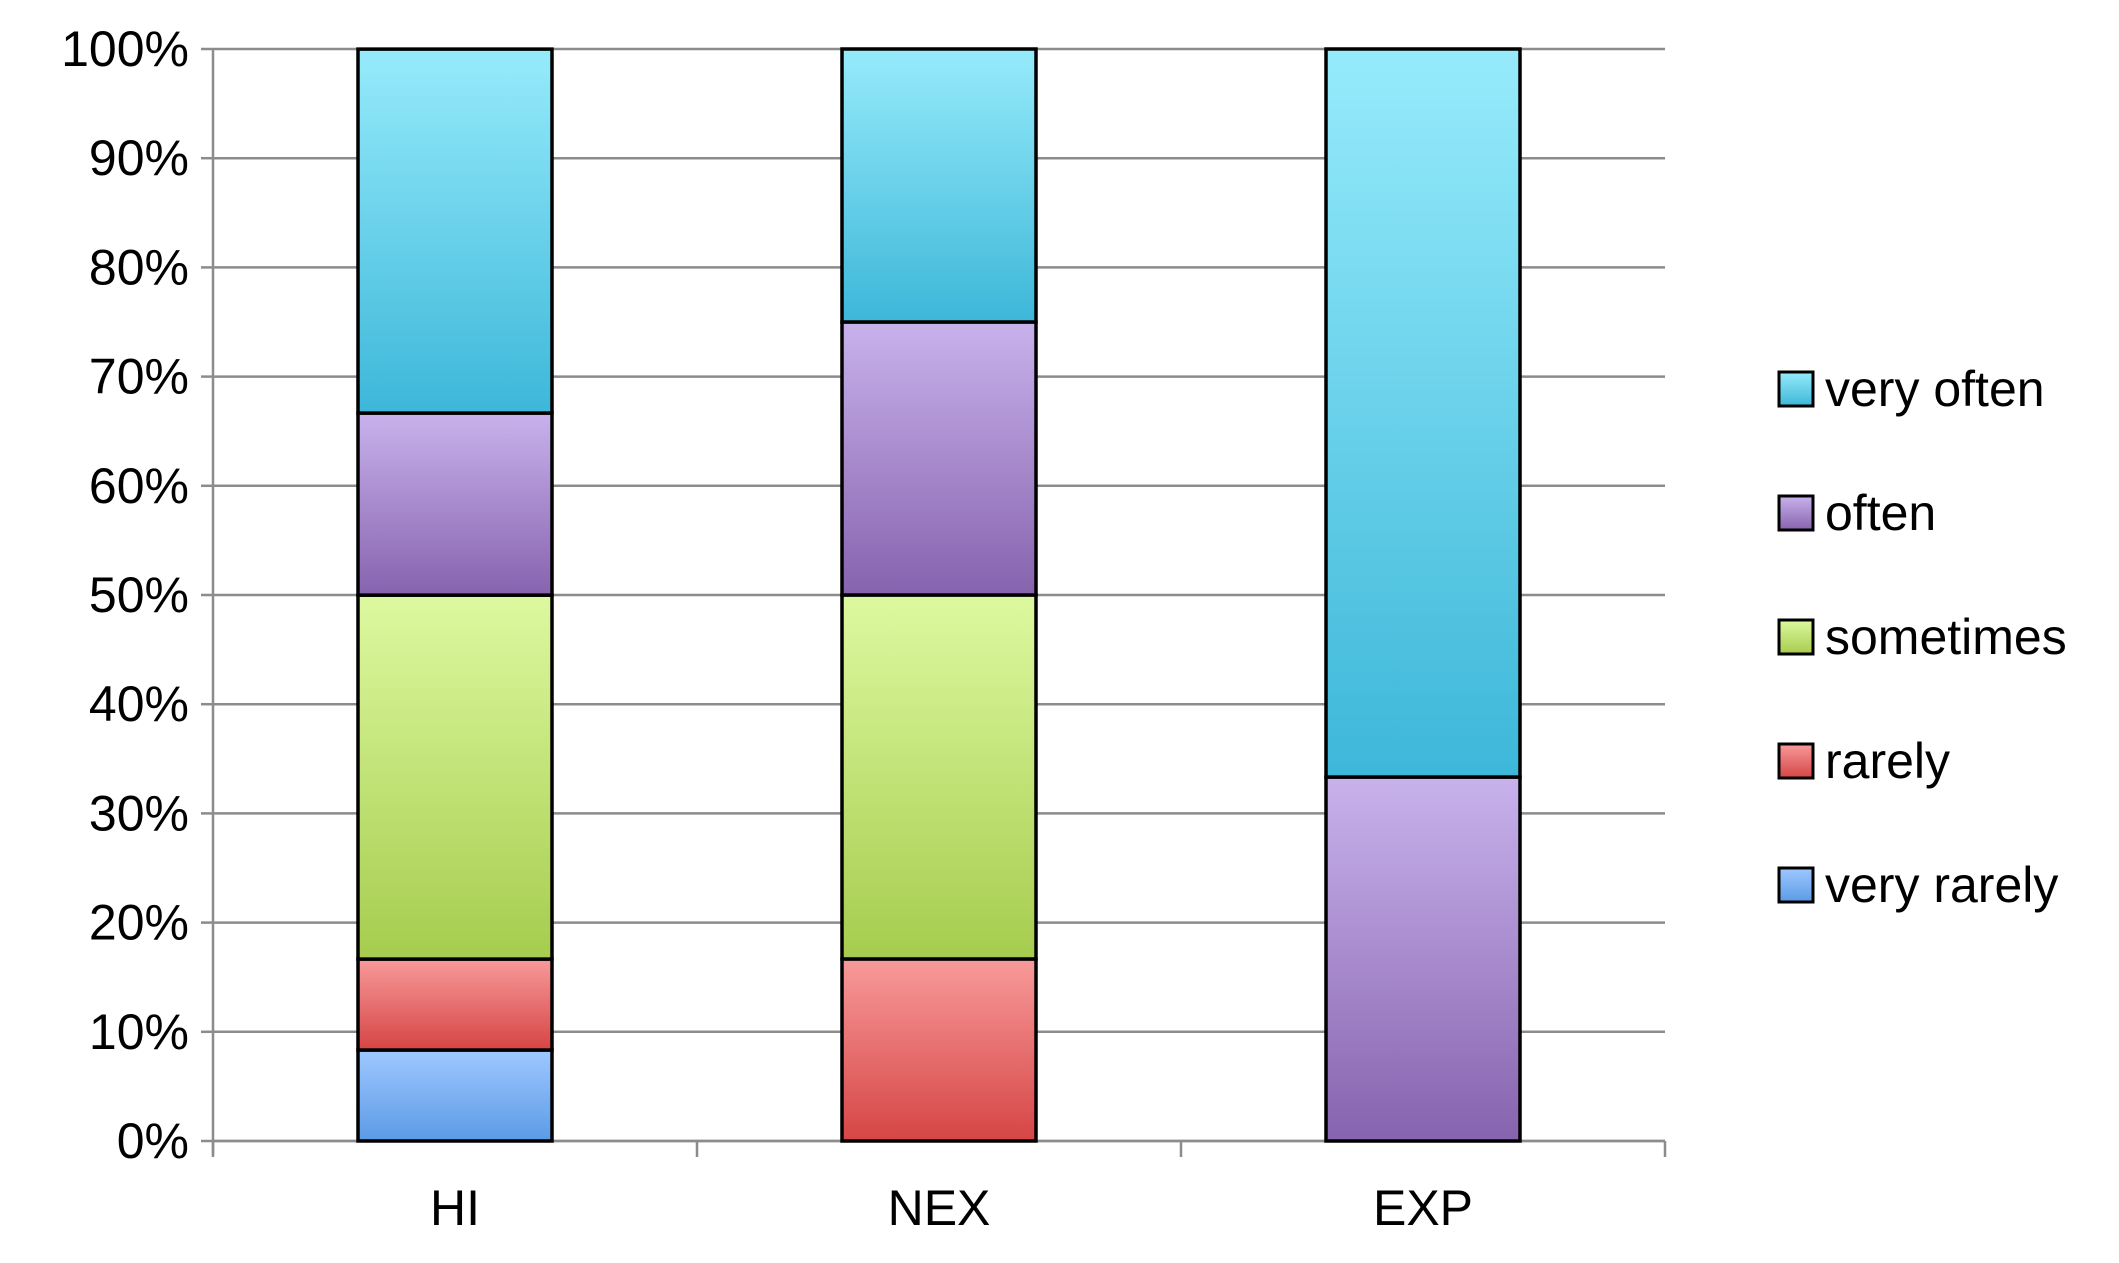 The image size is (2119, 1263). Describe the element at coordinates (139, 1032) in the screenshot. I see `y-tick-label: 10%` at that location.